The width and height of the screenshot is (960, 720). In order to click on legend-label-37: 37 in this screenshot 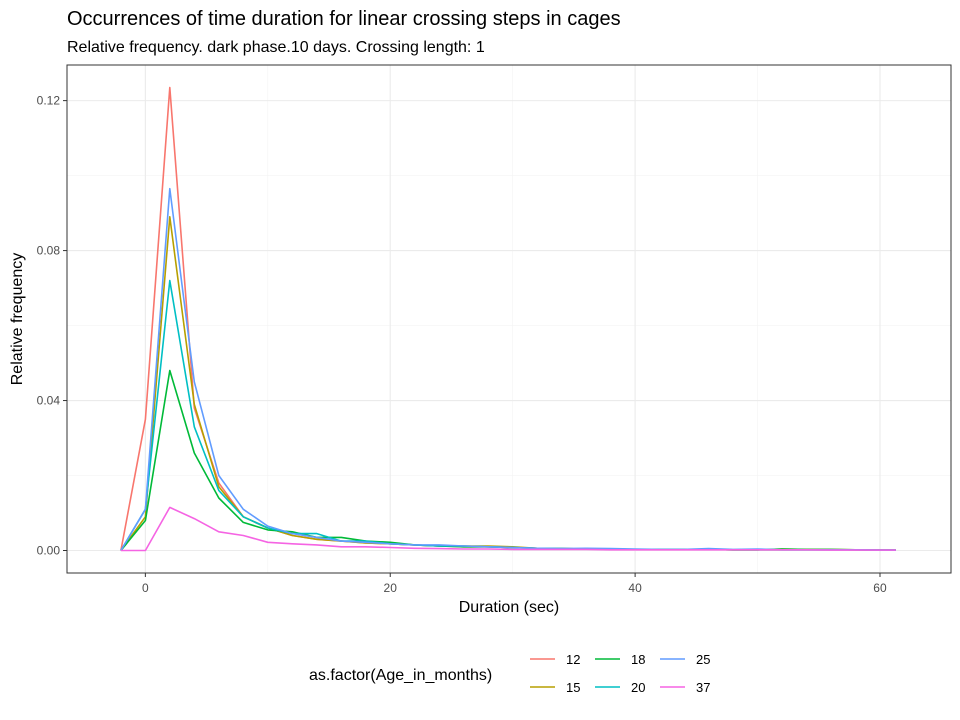, I will do `click(703, 687)`.